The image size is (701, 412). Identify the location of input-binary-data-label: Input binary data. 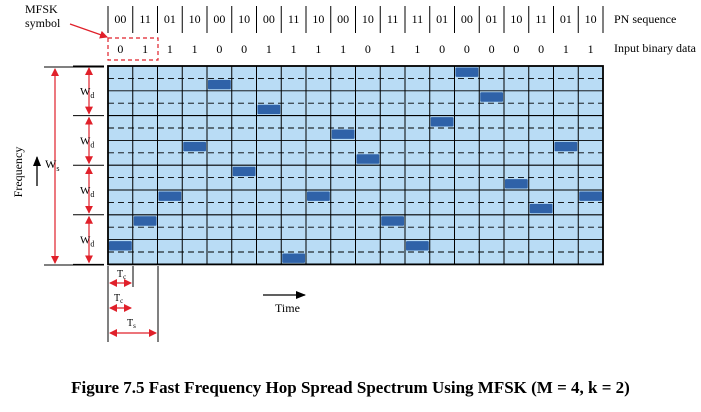
(655, 48).